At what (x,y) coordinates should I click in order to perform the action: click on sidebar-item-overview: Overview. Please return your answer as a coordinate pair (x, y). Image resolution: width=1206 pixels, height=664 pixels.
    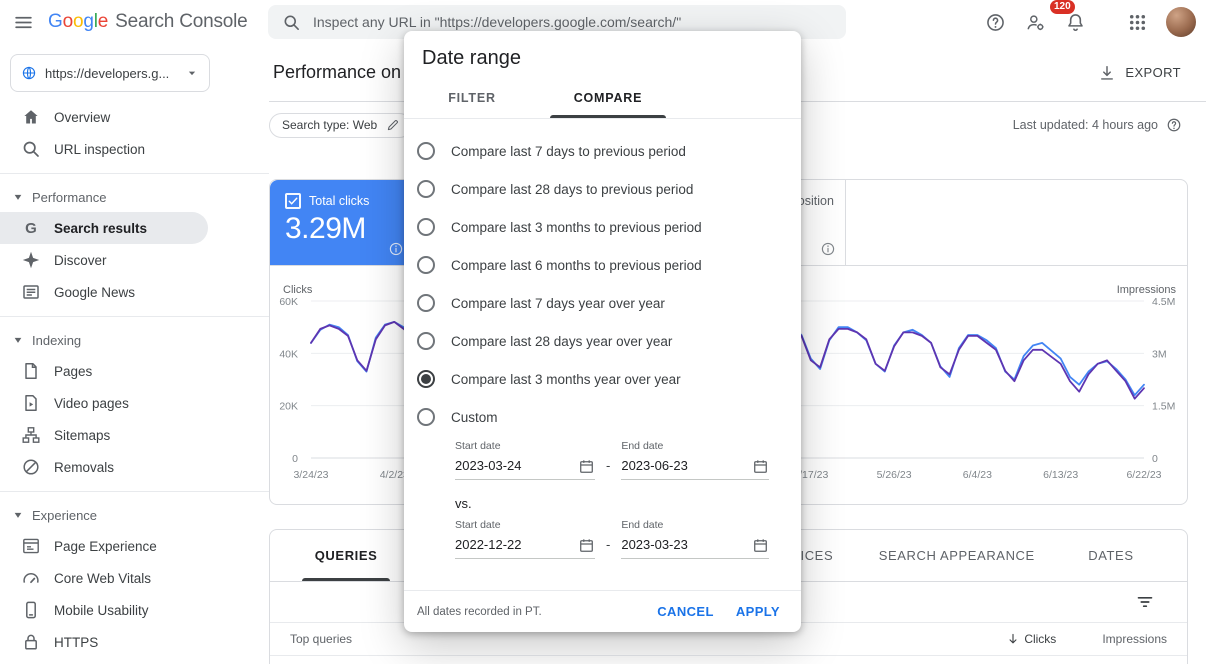
    Looking at the image, I should click on (104, 117).